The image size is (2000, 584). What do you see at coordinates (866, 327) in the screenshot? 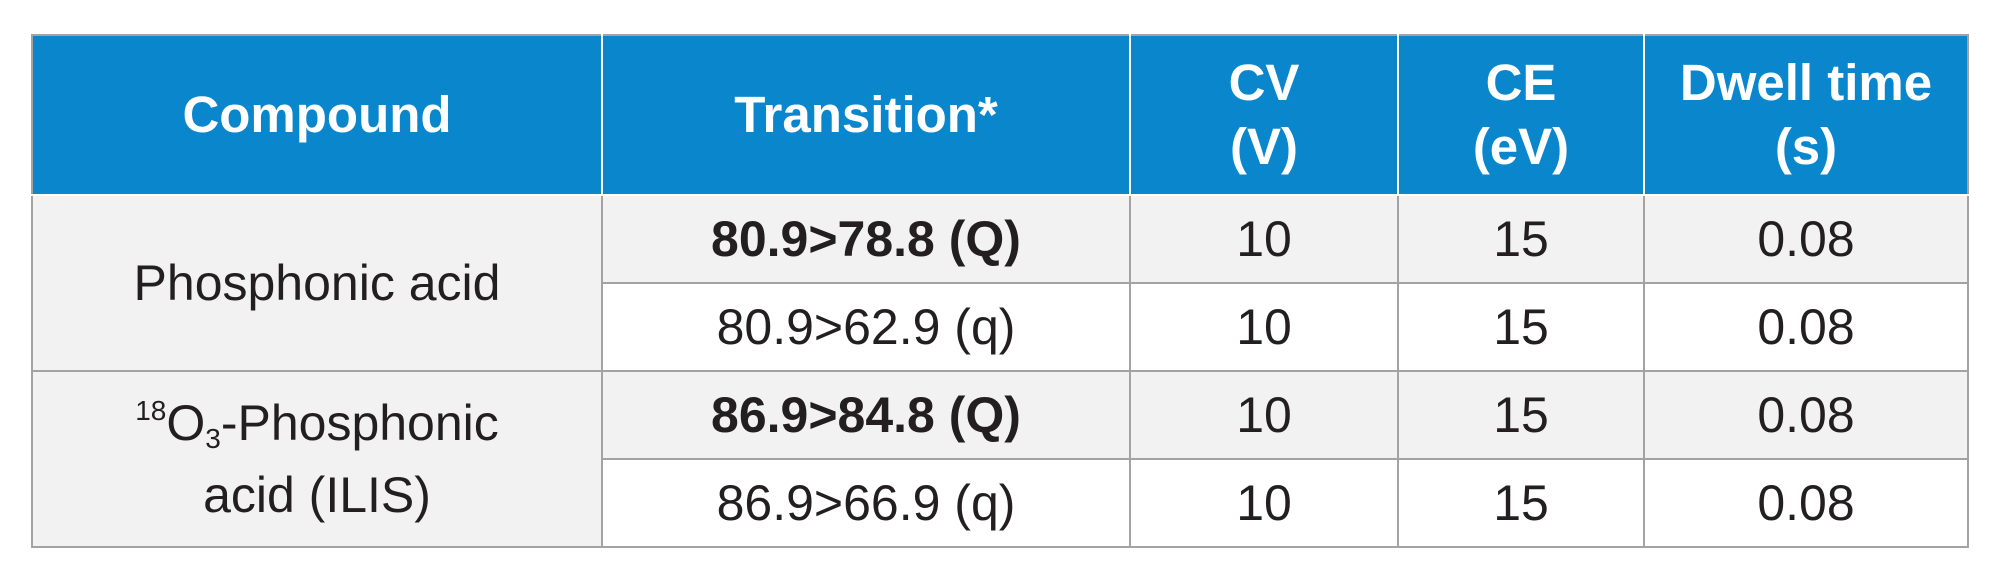
I see `transition-cell: 80.9>62.9 (q)` at bounding box center [866, 327].